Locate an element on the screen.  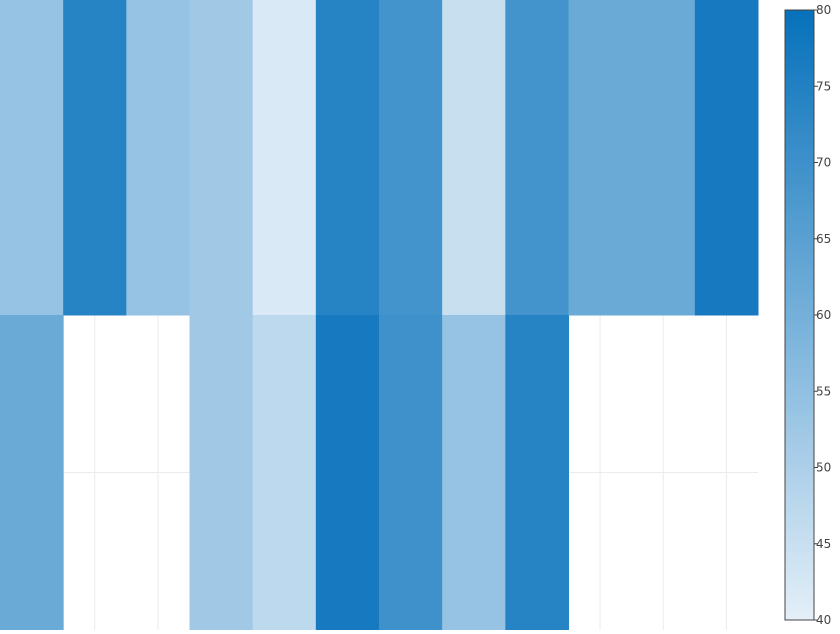
colorbar-ticks: 40 45 50 55 60 65 70 75 80 is located at coordinates (822, 315).